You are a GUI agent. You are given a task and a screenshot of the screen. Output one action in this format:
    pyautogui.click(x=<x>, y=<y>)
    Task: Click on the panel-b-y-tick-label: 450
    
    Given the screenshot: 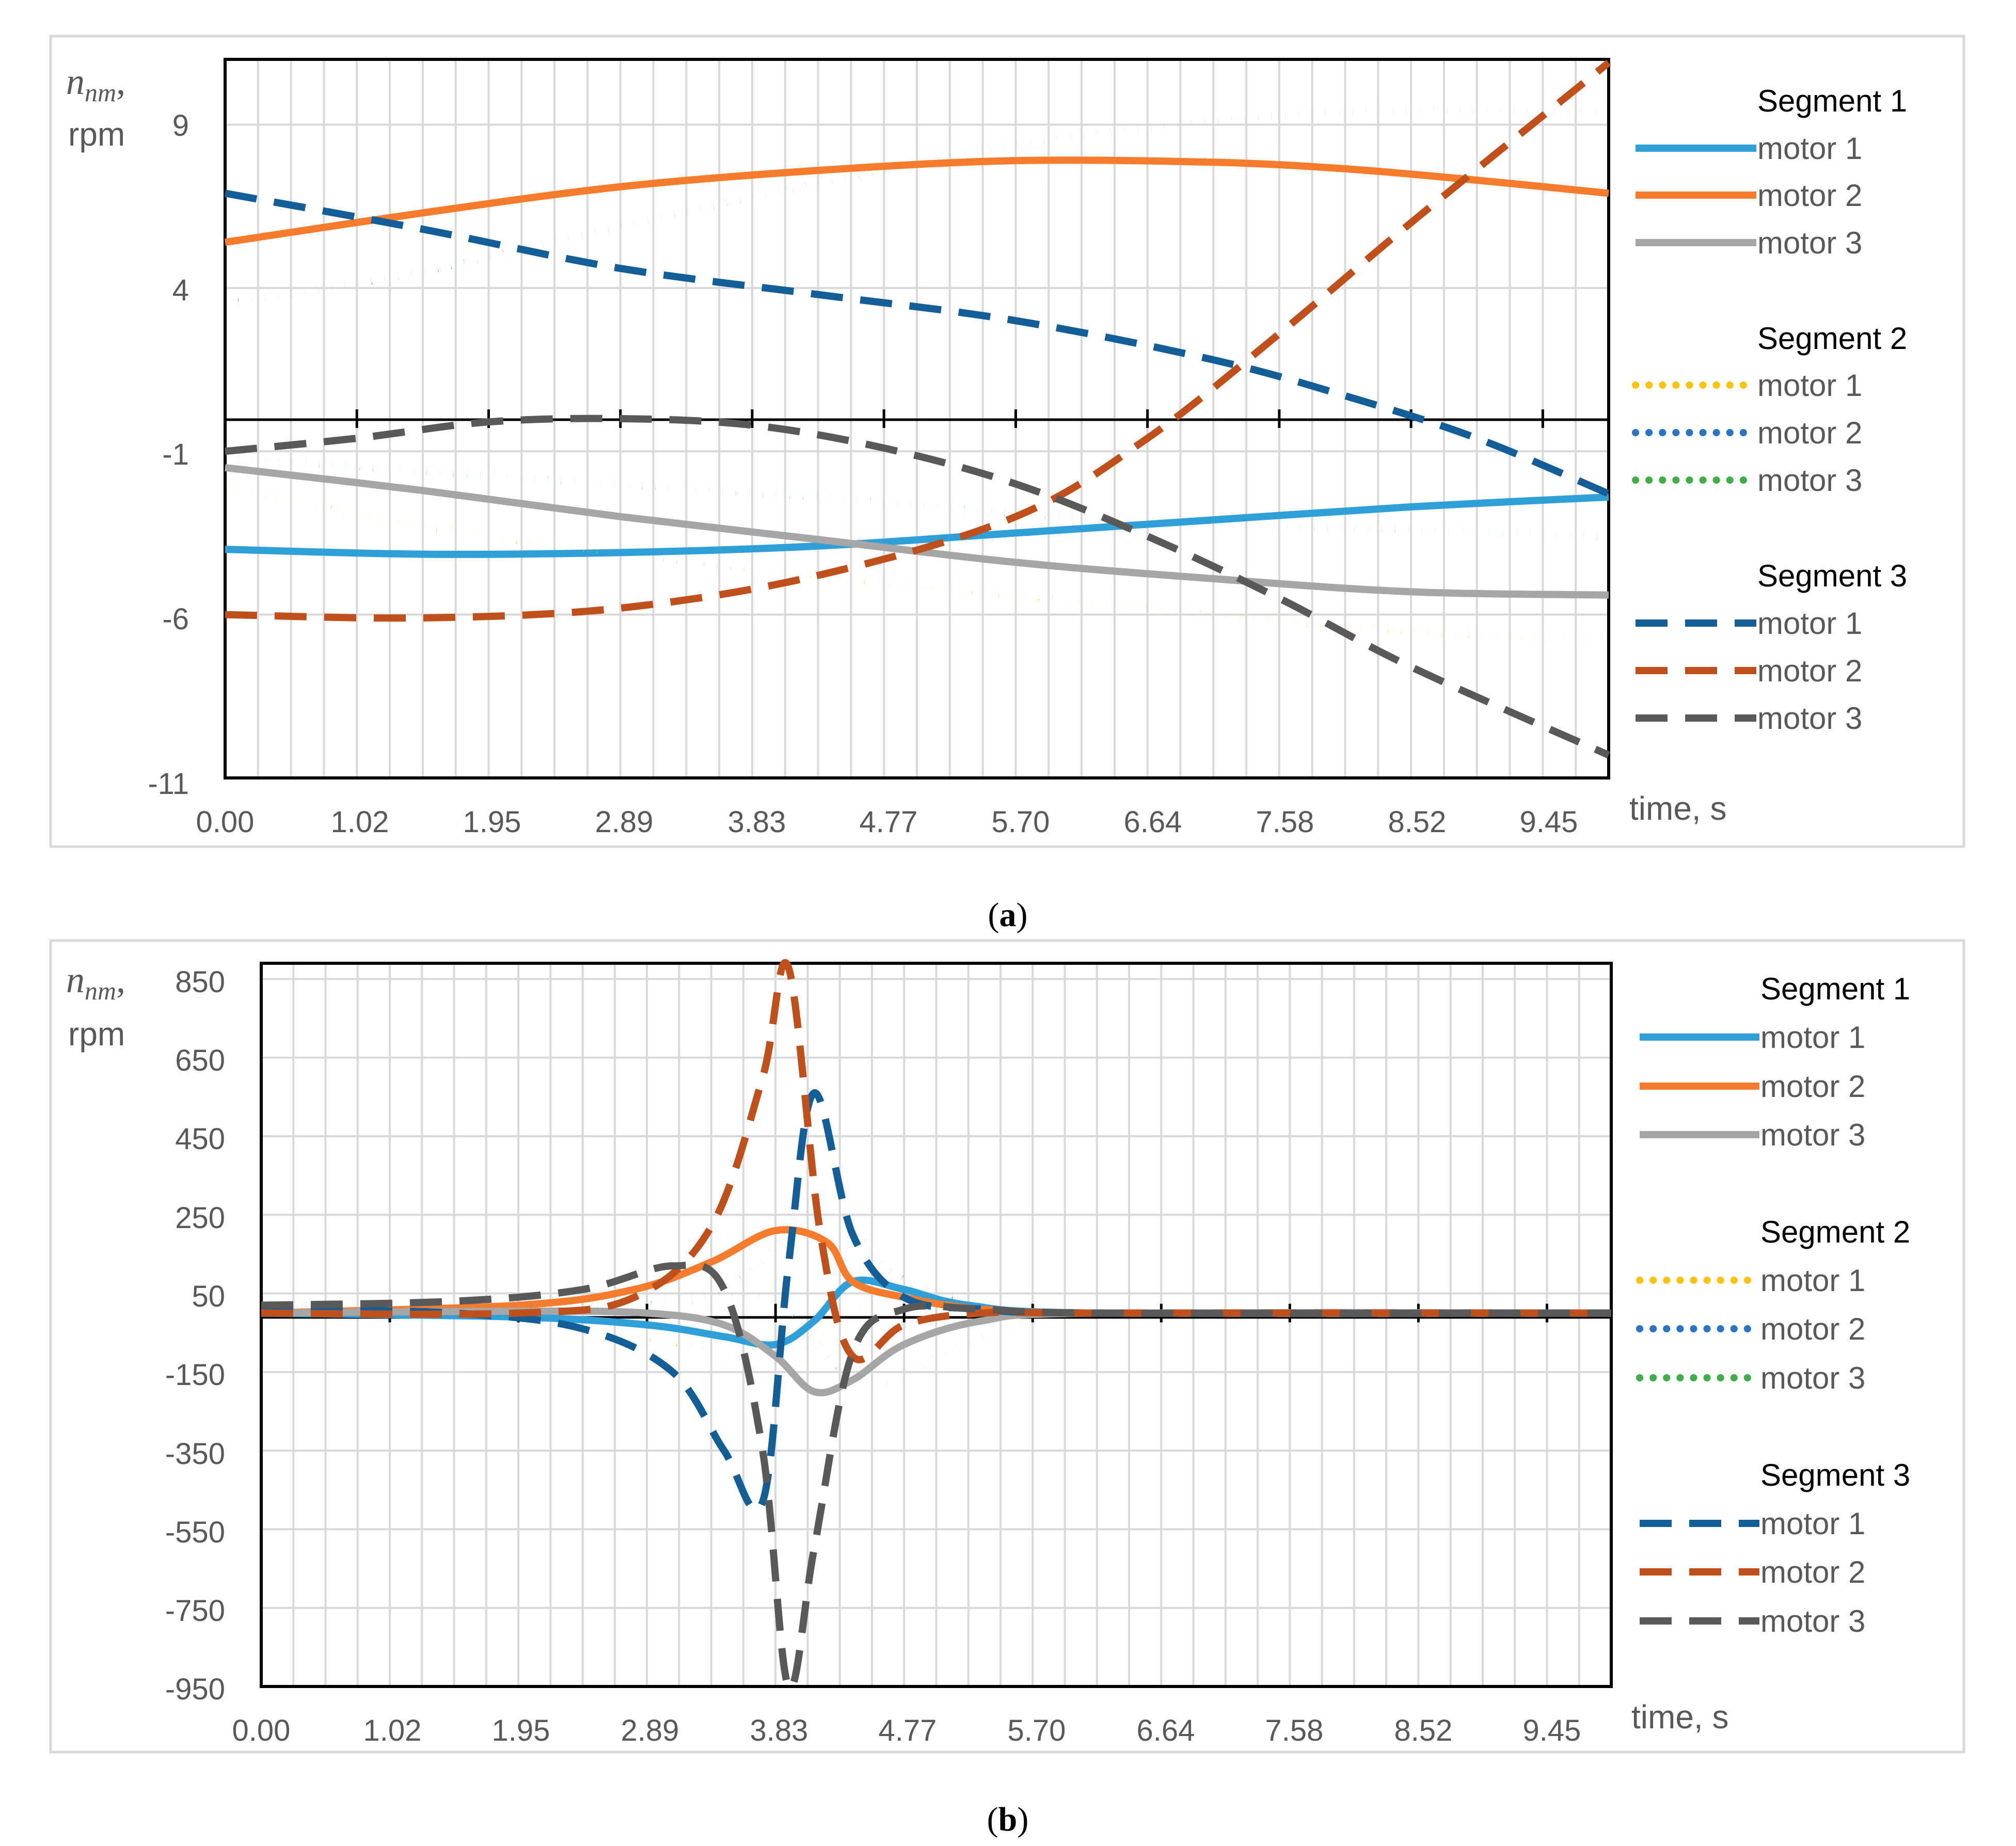 What is the action you would take?
    pyautogui.click(x=200, y=1139)
    